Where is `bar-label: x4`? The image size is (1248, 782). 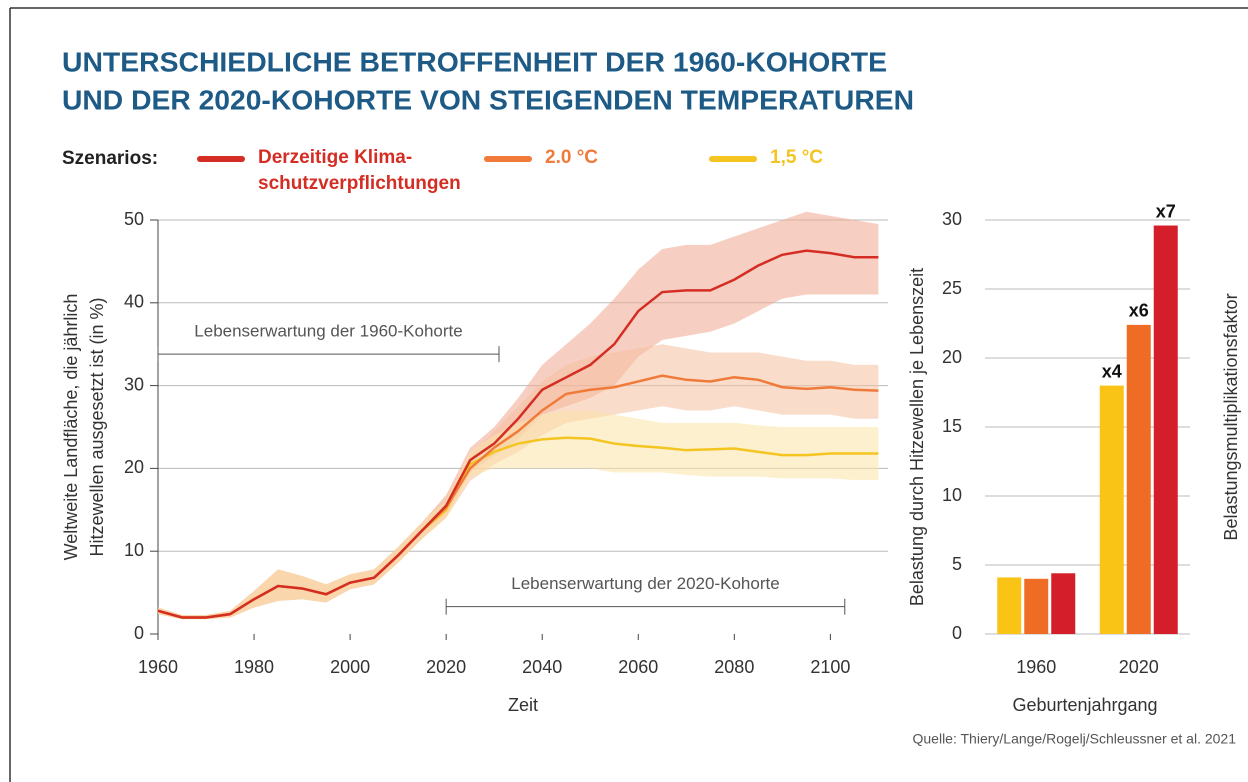 bar-label: x4 is located at coordinates (1112, 371).